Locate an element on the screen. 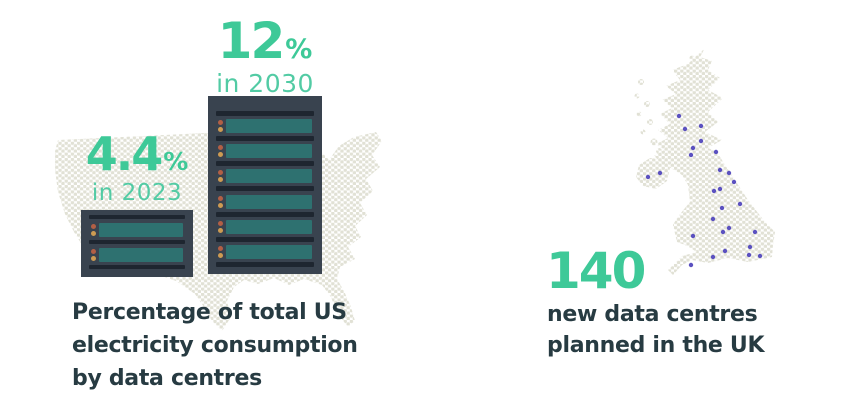  uk-map is located at coordinates (704, 161).